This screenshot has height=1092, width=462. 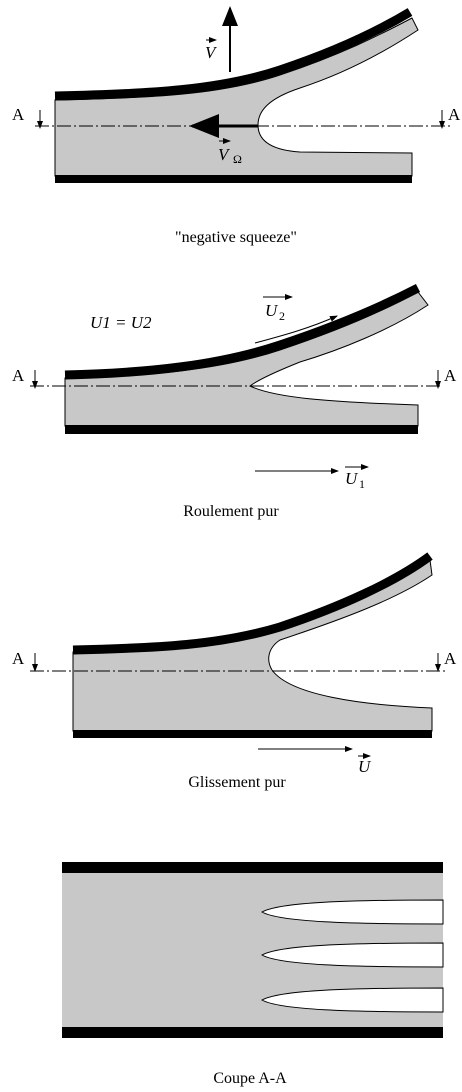 I want to click on equation: U1 = U2, so click(x=121, y=322).